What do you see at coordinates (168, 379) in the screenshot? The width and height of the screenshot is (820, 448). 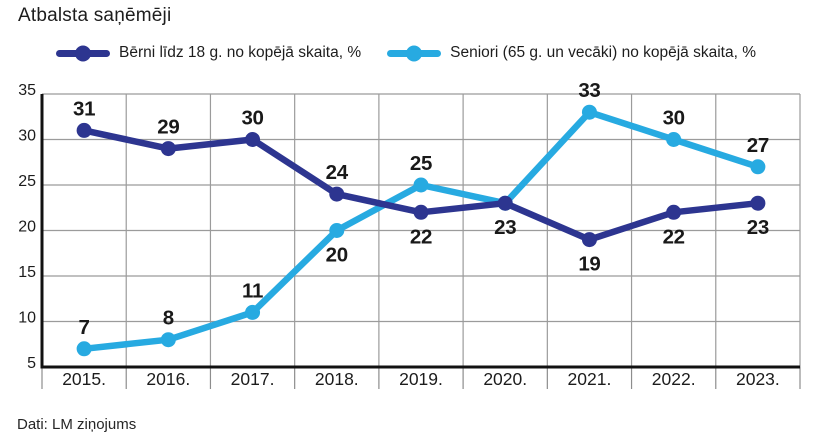 I see `x-axis-label: 2016.` at bounding box center [168, 379].